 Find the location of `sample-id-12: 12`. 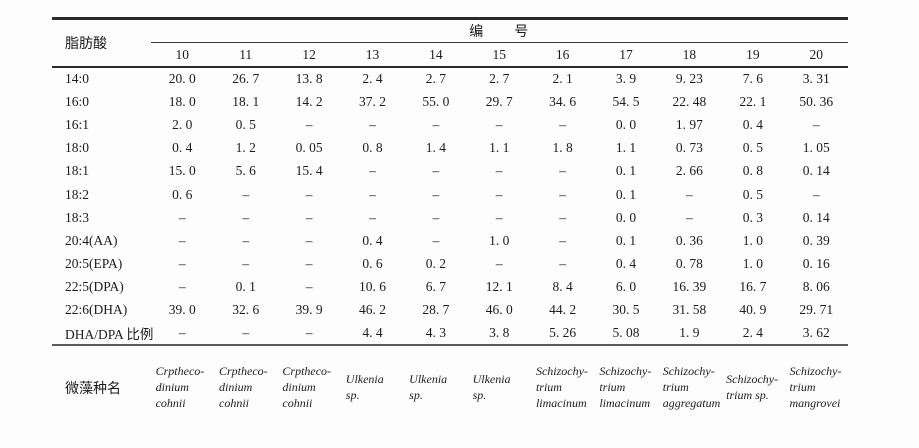

sample-id-12: 12 is located at coordinates (309, 55).